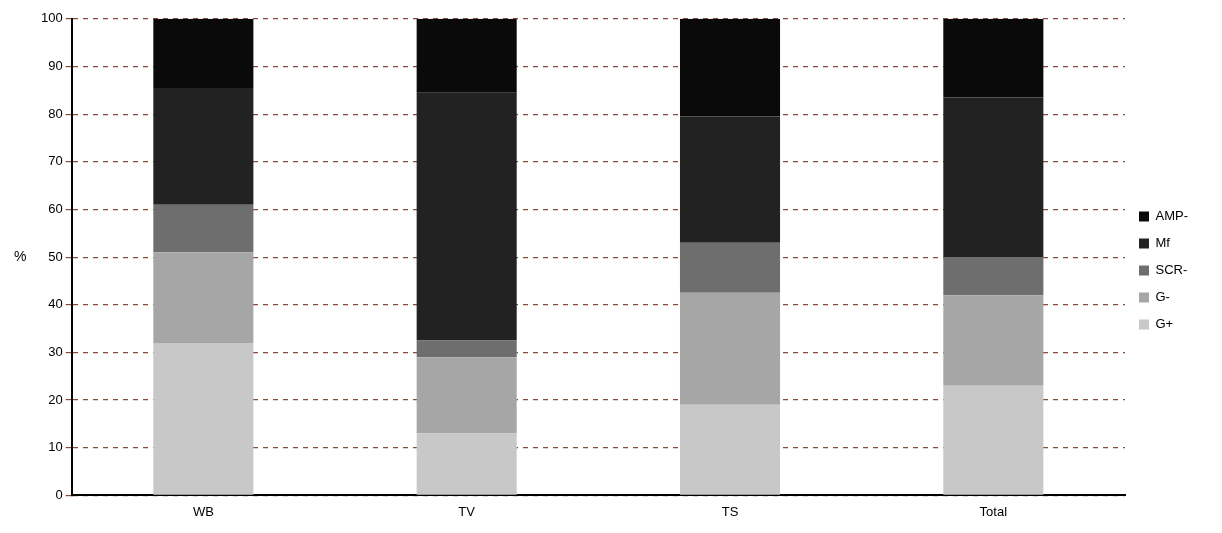  I want to click on y-axis-title: %, so click(20, 255).